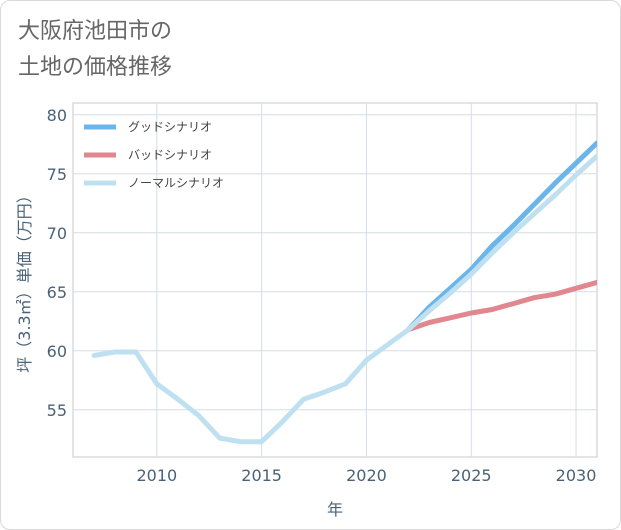 This screenshot has width=621, height=530. What do you see at coordinates (57, 233) in the screenshot?
I see `y-tick-label: 70` at bounding box center [57, 233].